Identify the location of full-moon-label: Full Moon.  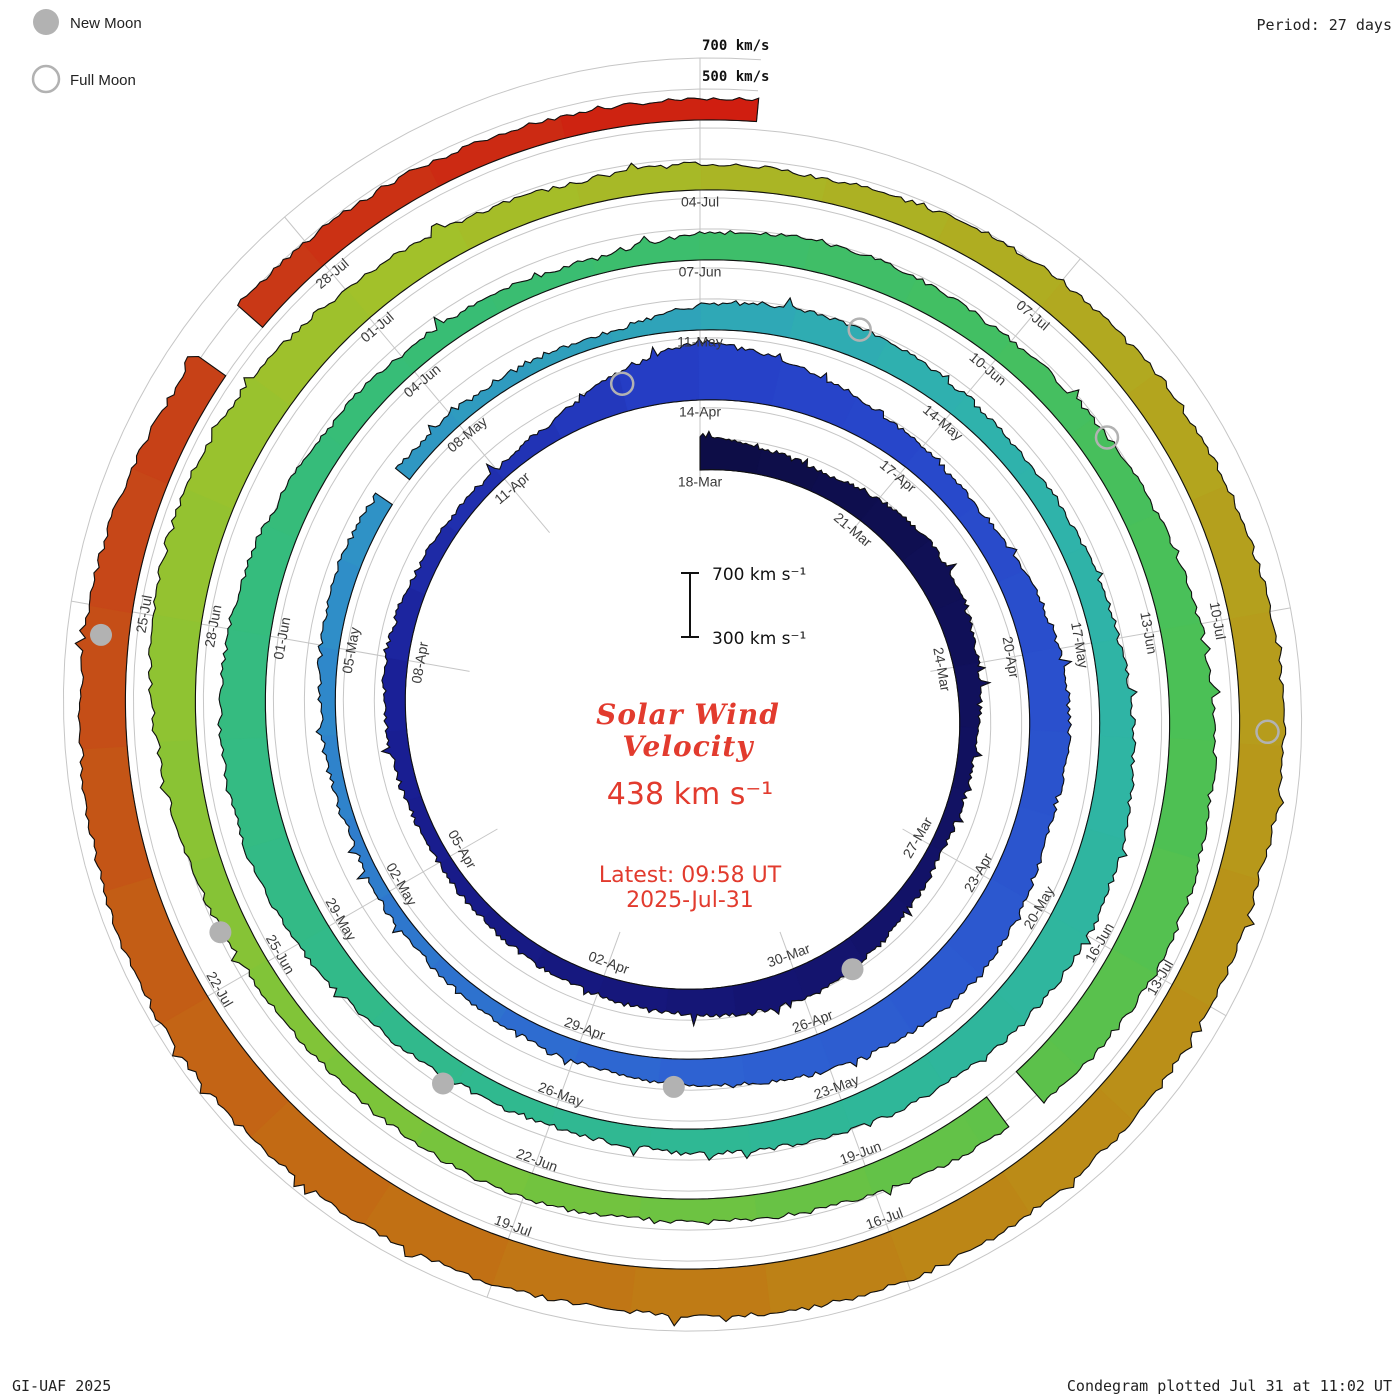
(103, 80).